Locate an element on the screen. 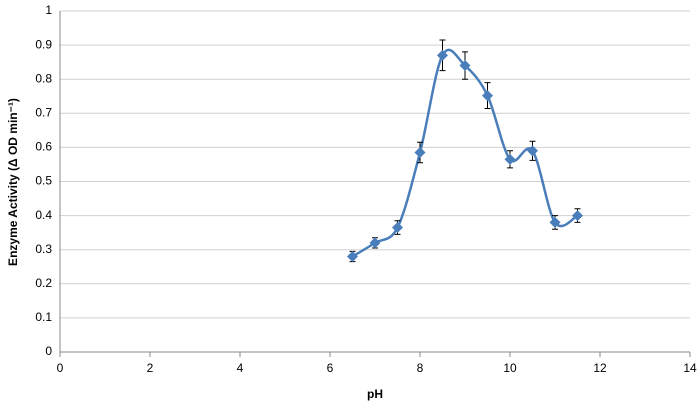 The image size is (700, 409). x-tick-label: 14 is located at coordinates (690, 368).